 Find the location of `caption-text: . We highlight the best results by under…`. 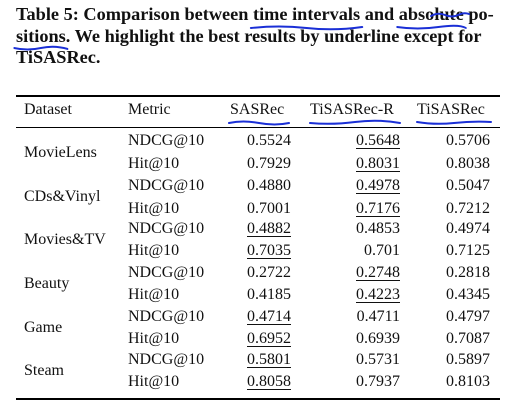

caption-text: . We highlight the best results by under… is located at coordinates (273, 35).